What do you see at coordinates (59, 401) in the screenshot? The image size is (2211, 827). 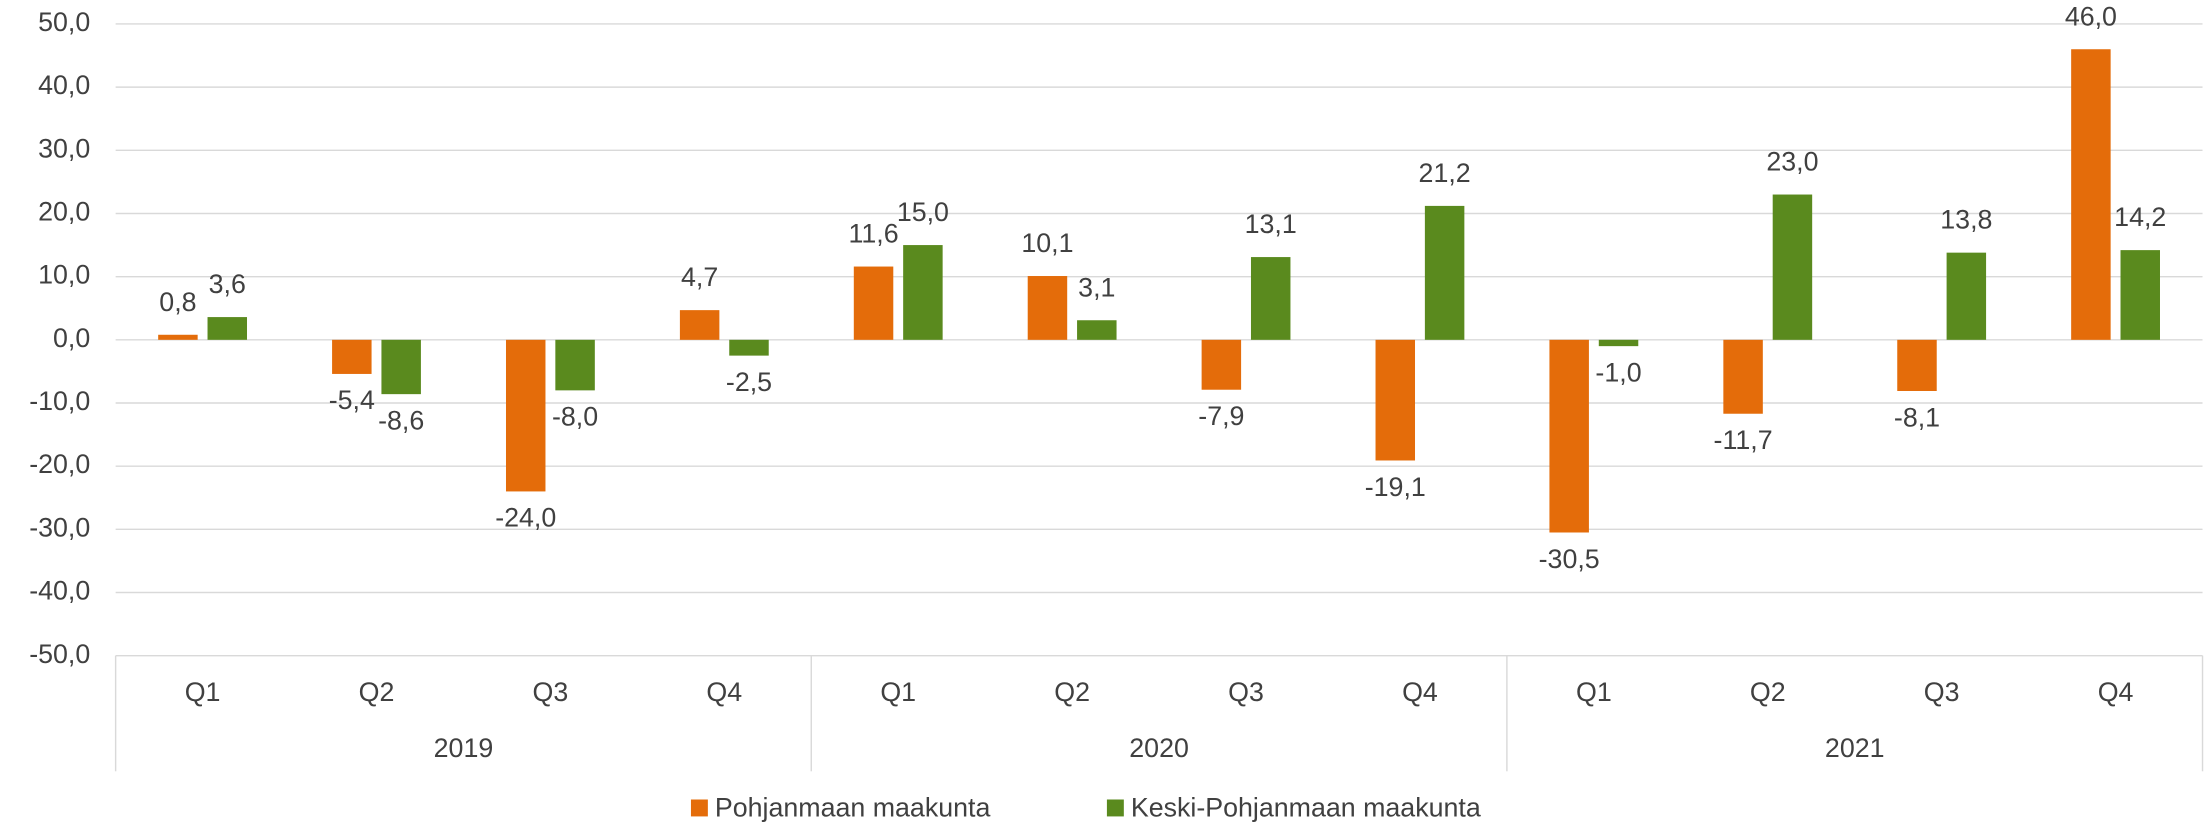 I see `y-tick-label: -10,0` at bounding box center [59, 401].